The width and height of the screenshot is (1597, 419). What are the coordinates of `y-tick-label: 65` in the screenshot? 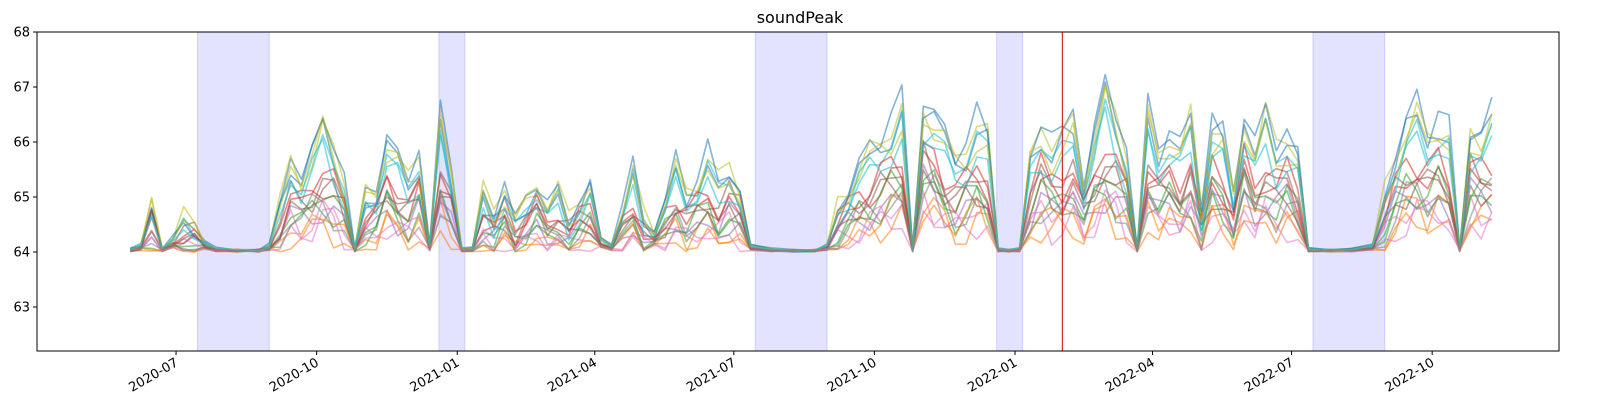 It's located at (21, 198).